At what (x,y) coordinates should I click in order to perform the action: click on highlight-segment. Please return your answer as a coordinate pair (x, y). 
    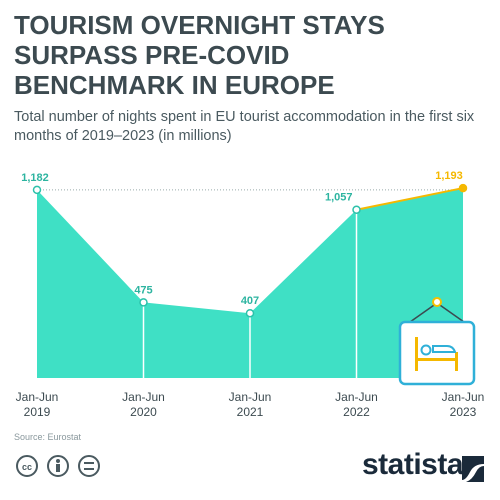
    Looking at the image, I should click on (410, 199).